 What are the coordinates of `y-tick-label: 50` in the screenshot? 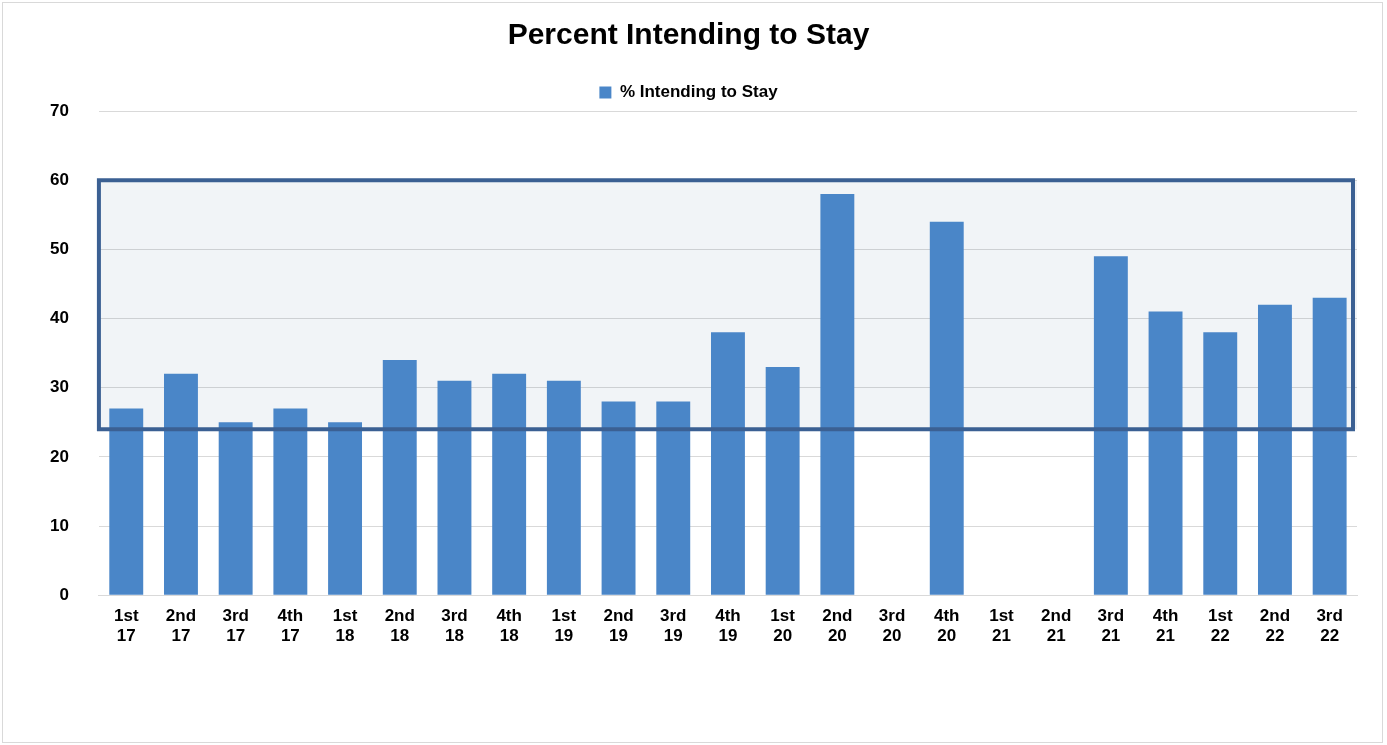 It's located at (59, 249).